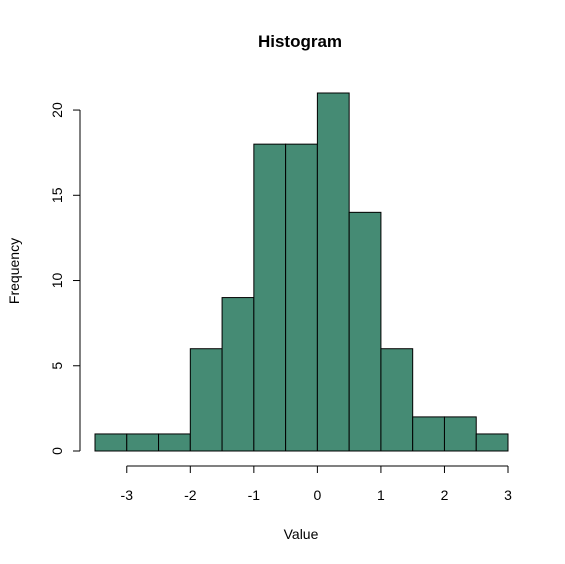  Describe the element at coordinates (57, 451) in the screenshot. I see `y-tick-label: 0` at that location.